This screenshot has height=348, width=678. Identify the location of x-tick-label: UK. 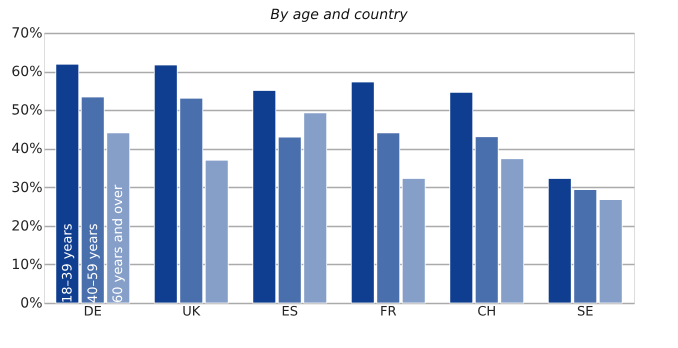
(191, 312).